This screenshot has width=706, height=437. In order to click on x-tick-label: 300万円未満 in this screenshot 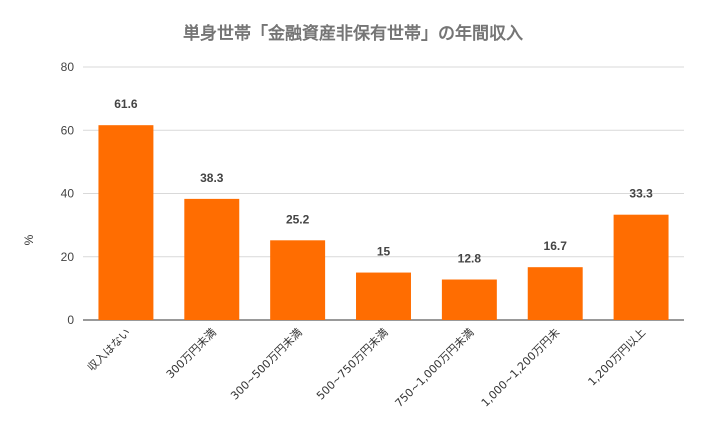, I will do `click(191, 353)`.